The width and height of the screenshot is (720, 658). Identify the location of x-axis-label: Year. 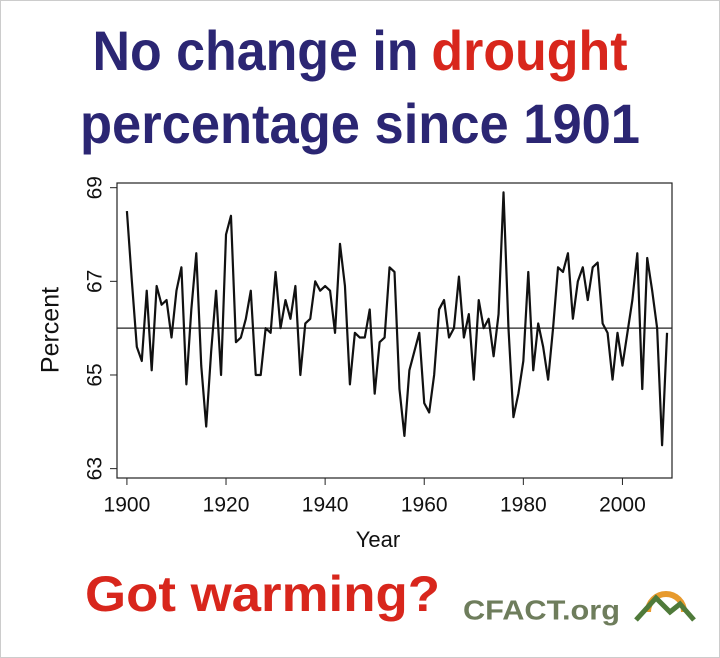
(378, 539).